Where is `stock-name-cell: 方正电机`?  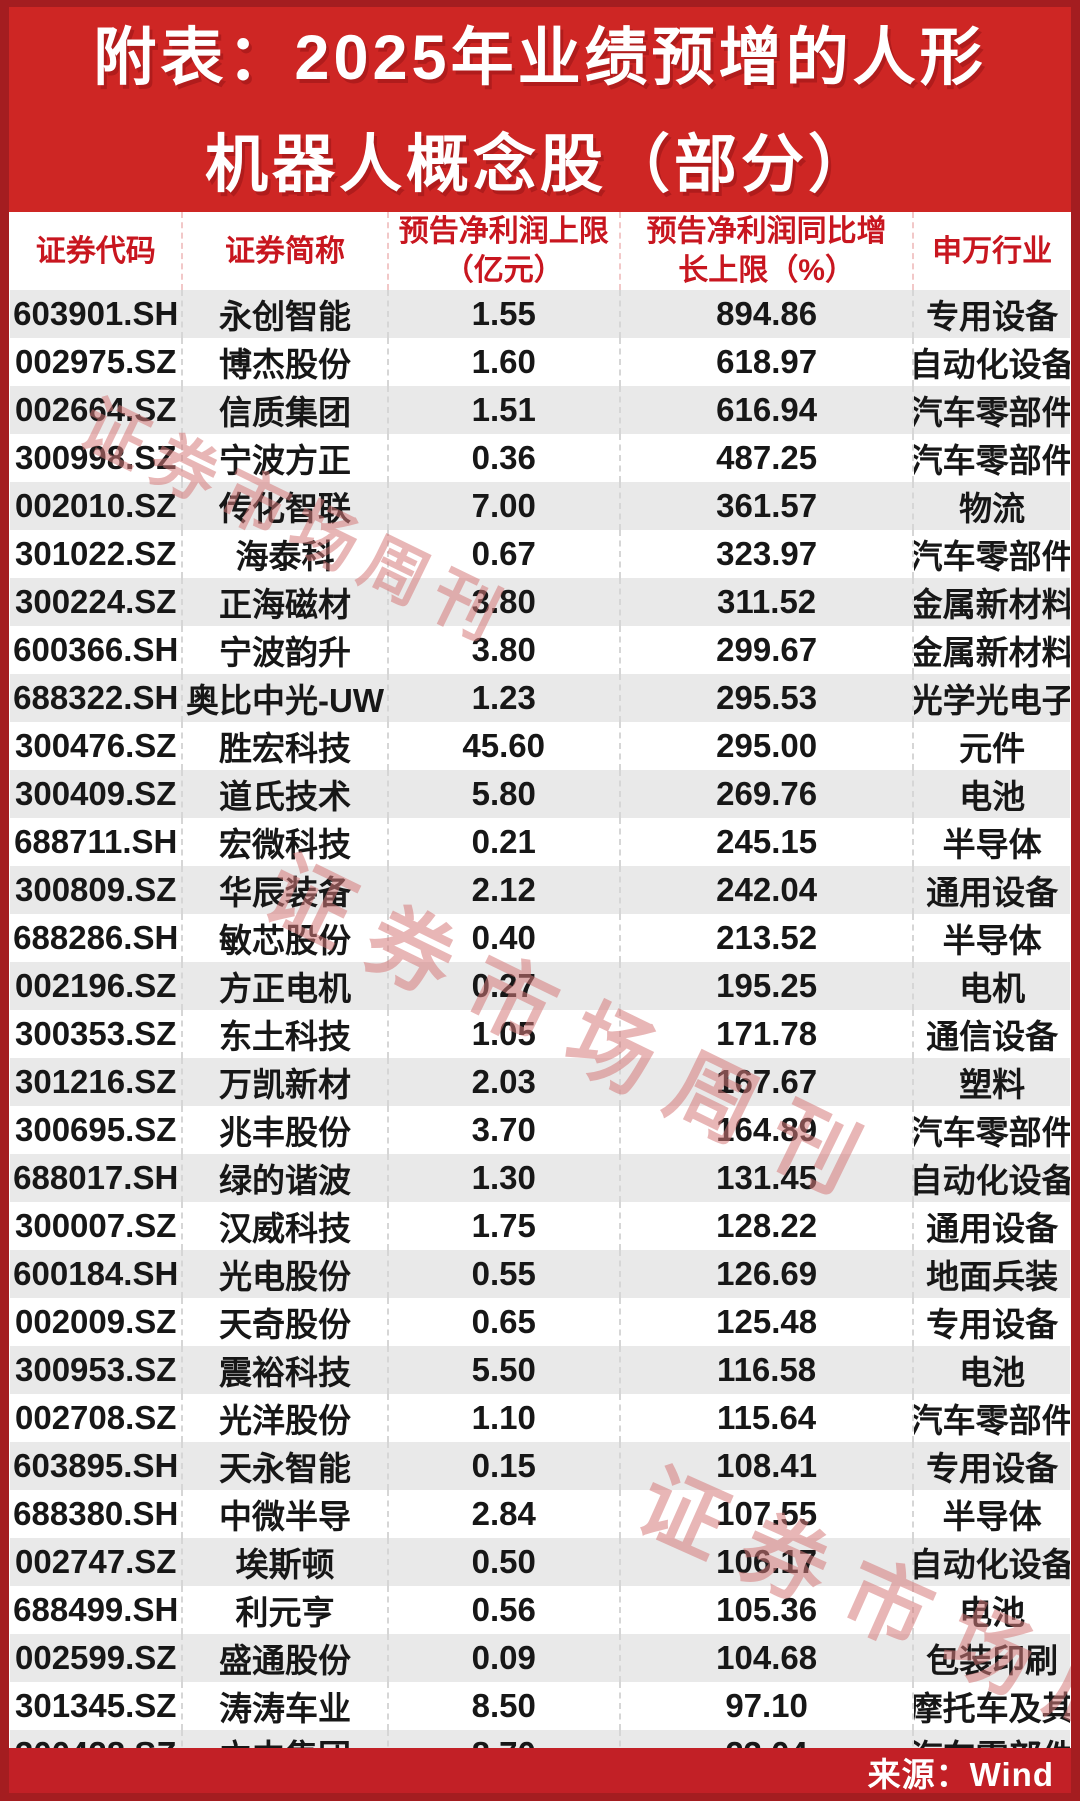
stock-name-cell: 方正电机 is located at coordinates (283, 986).